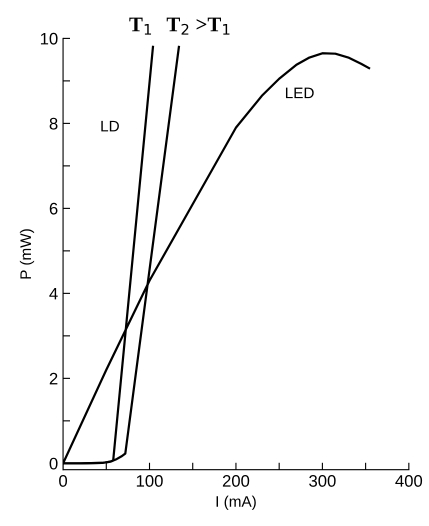 This screenshot has height=526, width=429. What do you see at coordinates (54, 464) in the screenshot?
I see `y-tick-label: 0` at bounding box center [54, 464].